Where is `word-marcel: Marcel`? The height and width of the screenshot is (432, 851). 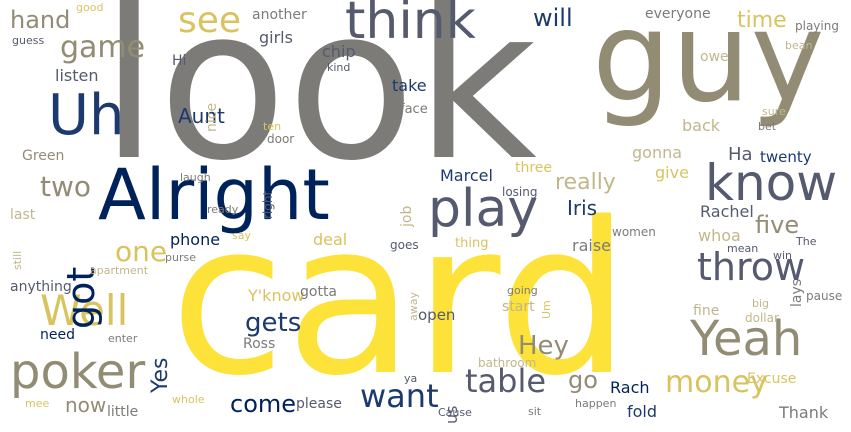
word-marcel: Marcel is located at coordinates (466, 175).